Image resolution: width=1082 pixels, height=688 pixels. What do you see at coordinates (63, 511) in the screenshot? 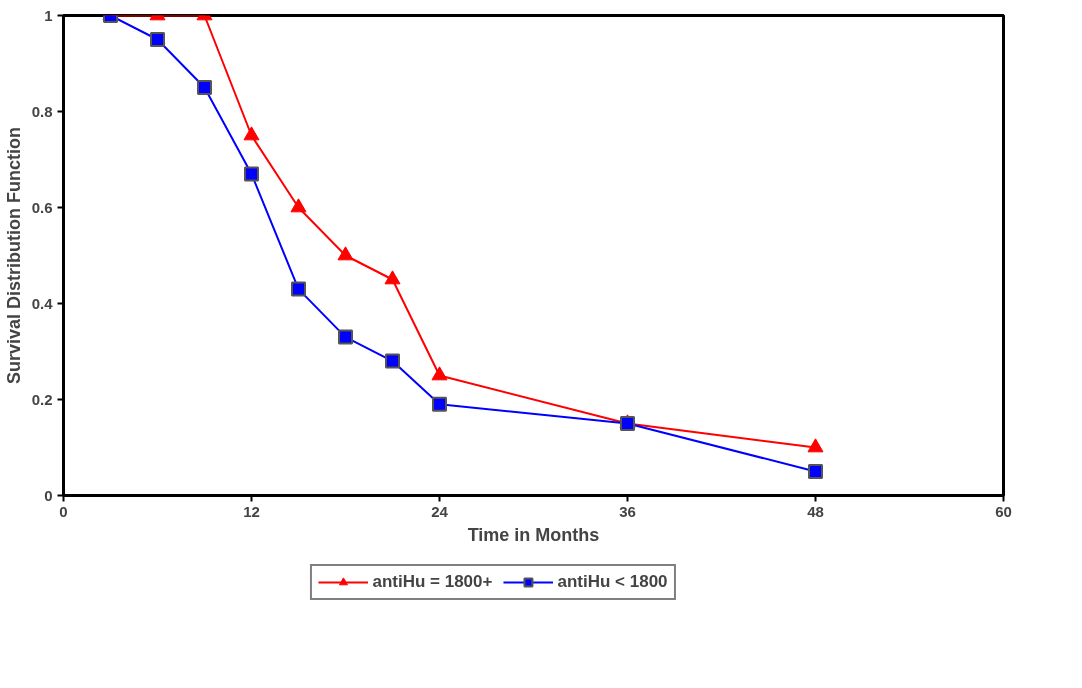
I see `x-tick-label: 0` at bounding box center [63, 511].